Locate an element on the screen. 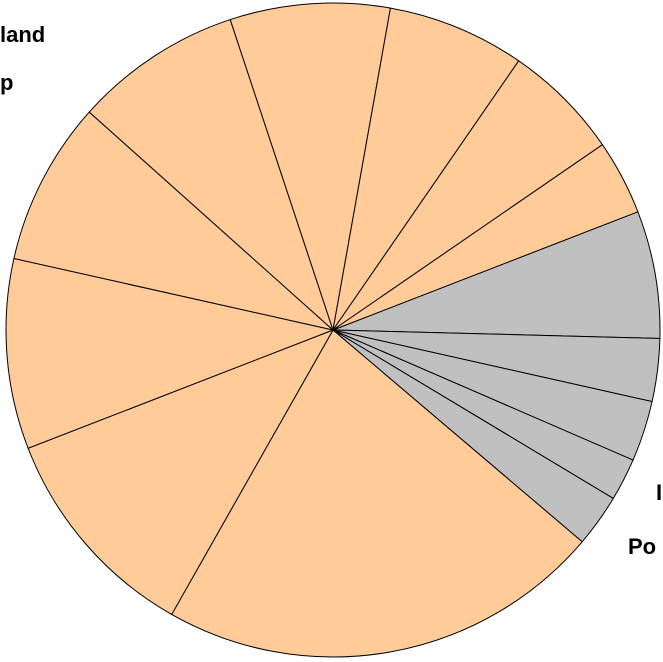 This screenshot has width=663, height=662. slice-label: Po is located at coordinates (642, 546).